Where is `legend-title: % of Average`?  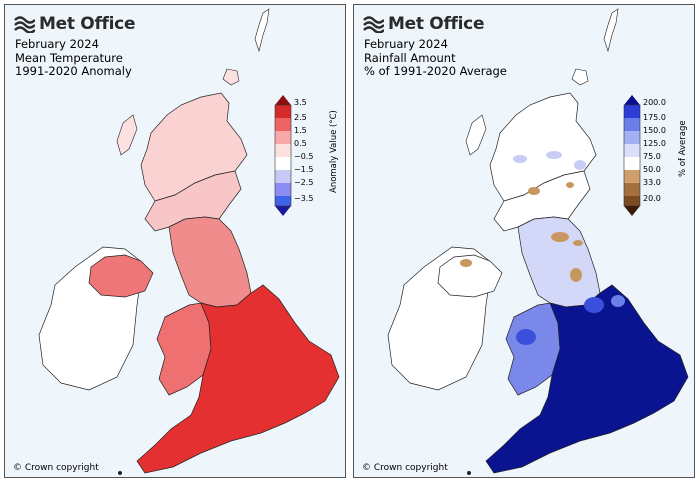 legend-title: % of Average is located at coordinates (683, 148).